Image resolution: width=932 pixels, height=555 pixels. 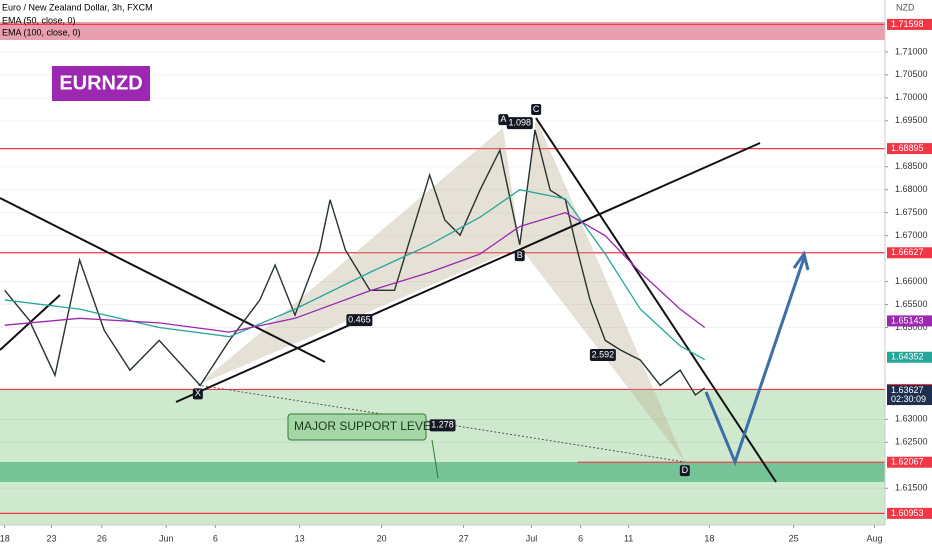 I want to click on annotation: MAJOR SUPPORT LEVEL, so click(x=366, y=426).